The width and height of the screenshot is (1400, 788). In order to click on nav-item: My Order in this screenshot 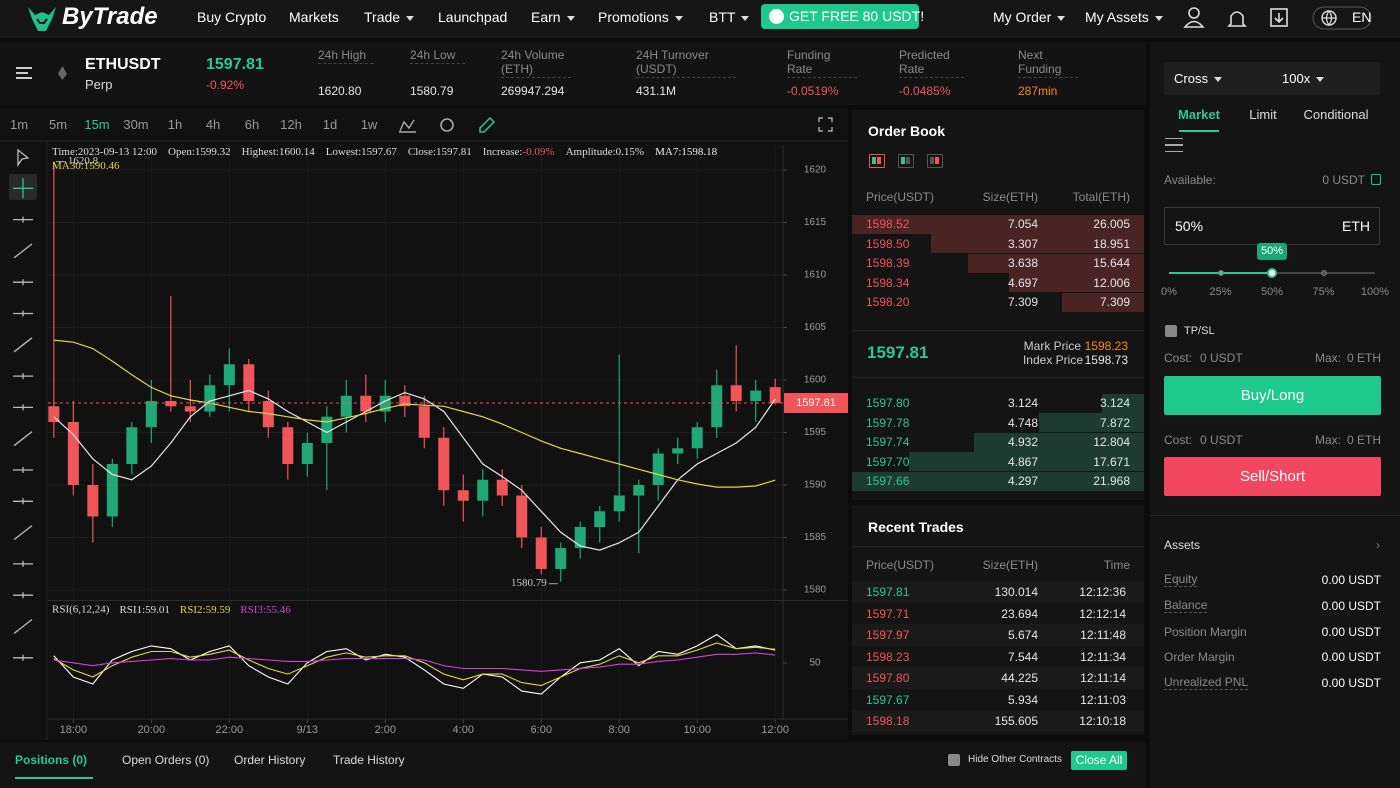, I will do `click(1029, 17)`.